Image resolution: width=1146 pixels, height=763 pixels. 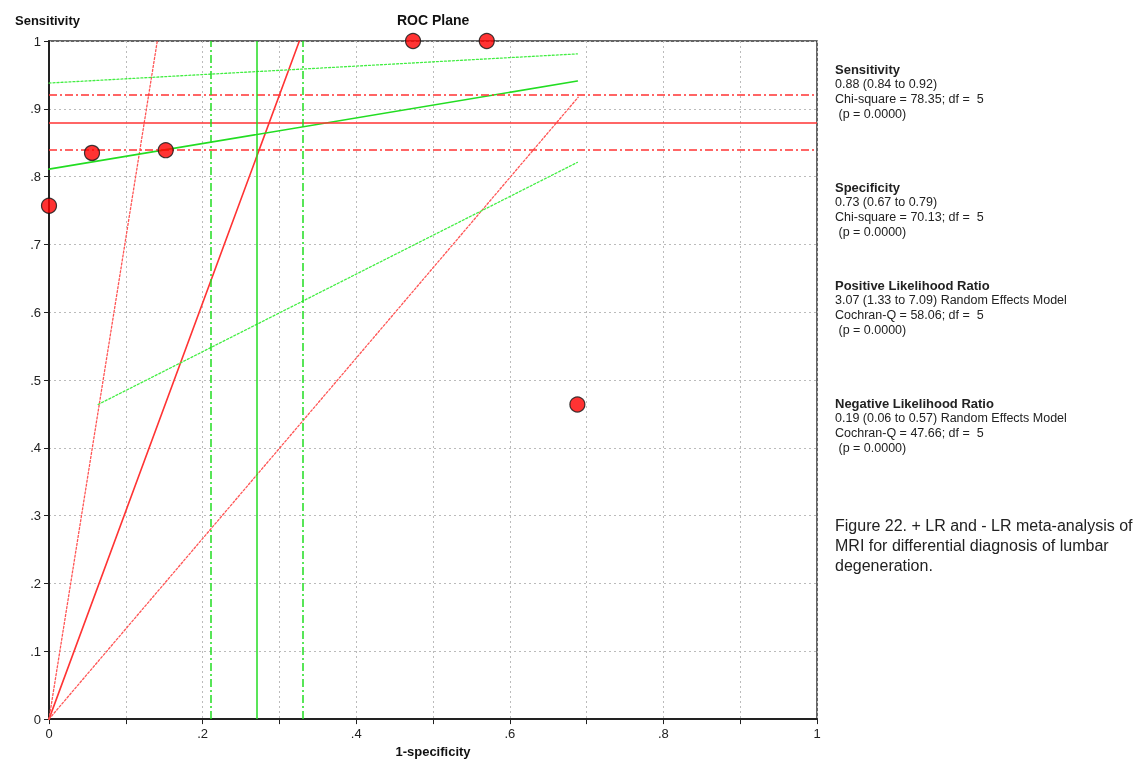 What do you see at coordinates (35, 583) in the screenshot?
I see `y-tick-label: .2` at bounding box center [35, 583].